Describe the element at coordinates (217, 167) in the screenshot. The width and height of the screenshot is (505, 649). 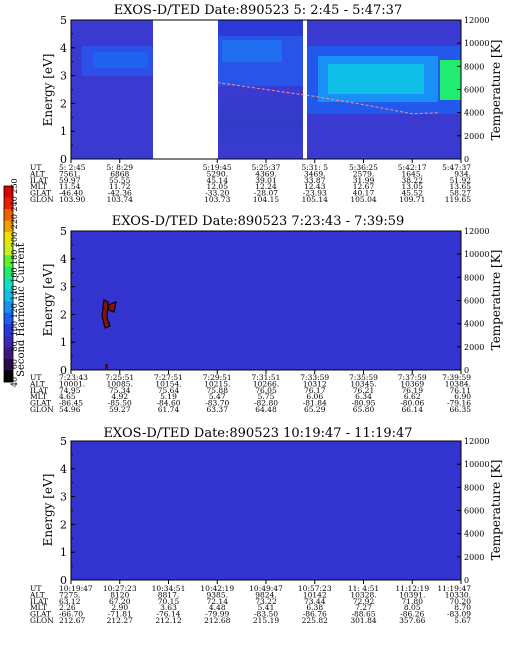
I see `table-cell: 5:19:45` at that location.